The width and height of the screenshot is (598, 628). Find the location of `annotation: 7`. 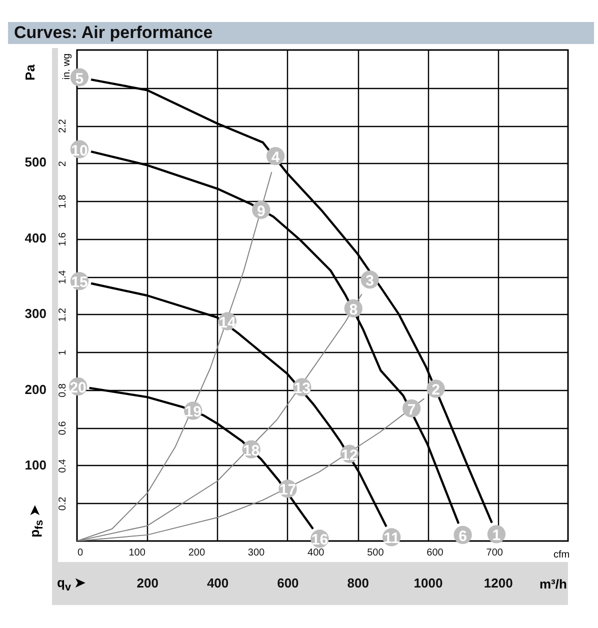

annotation: 7 is located at coordinates (411, 409).